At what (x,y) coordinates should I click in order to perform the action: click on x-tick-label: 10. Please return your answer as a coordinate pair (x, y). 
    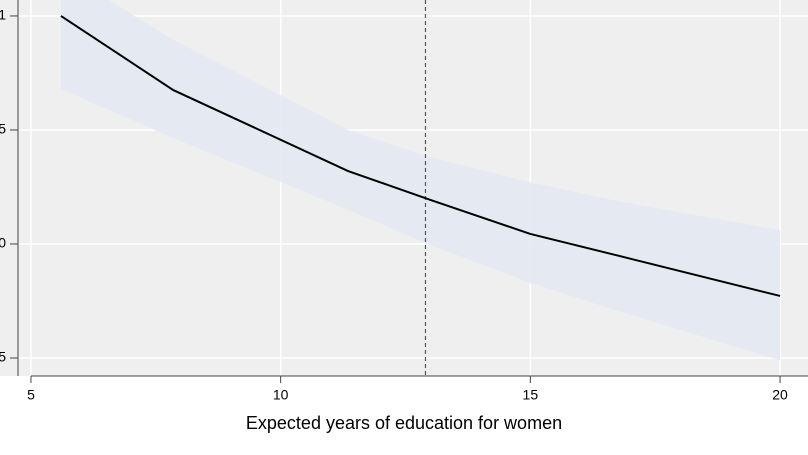
    Looking at the image, I should click on (281, 395).